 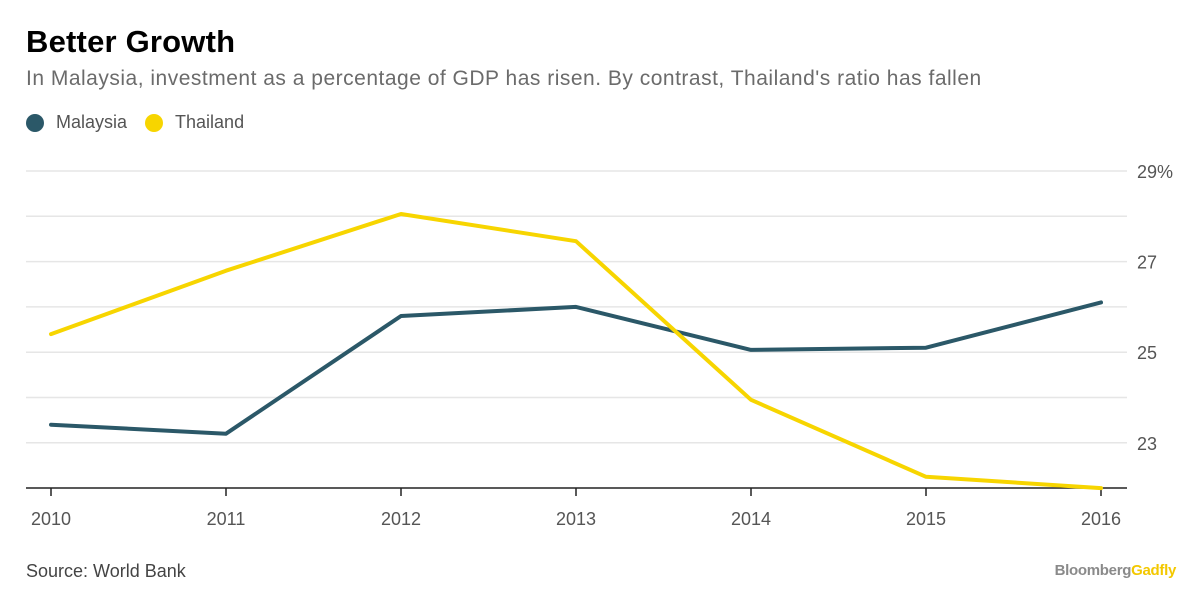 I want to click on y-tick-label-29: 29%, so click(x=1155, y=172).